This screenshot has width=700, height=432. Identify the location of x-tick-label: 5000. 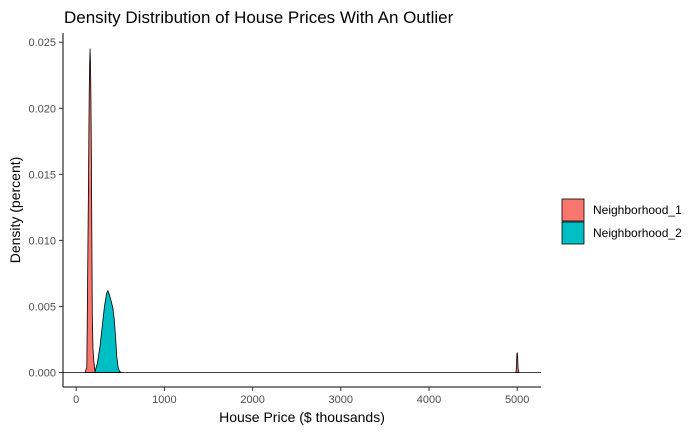
(517, 400).